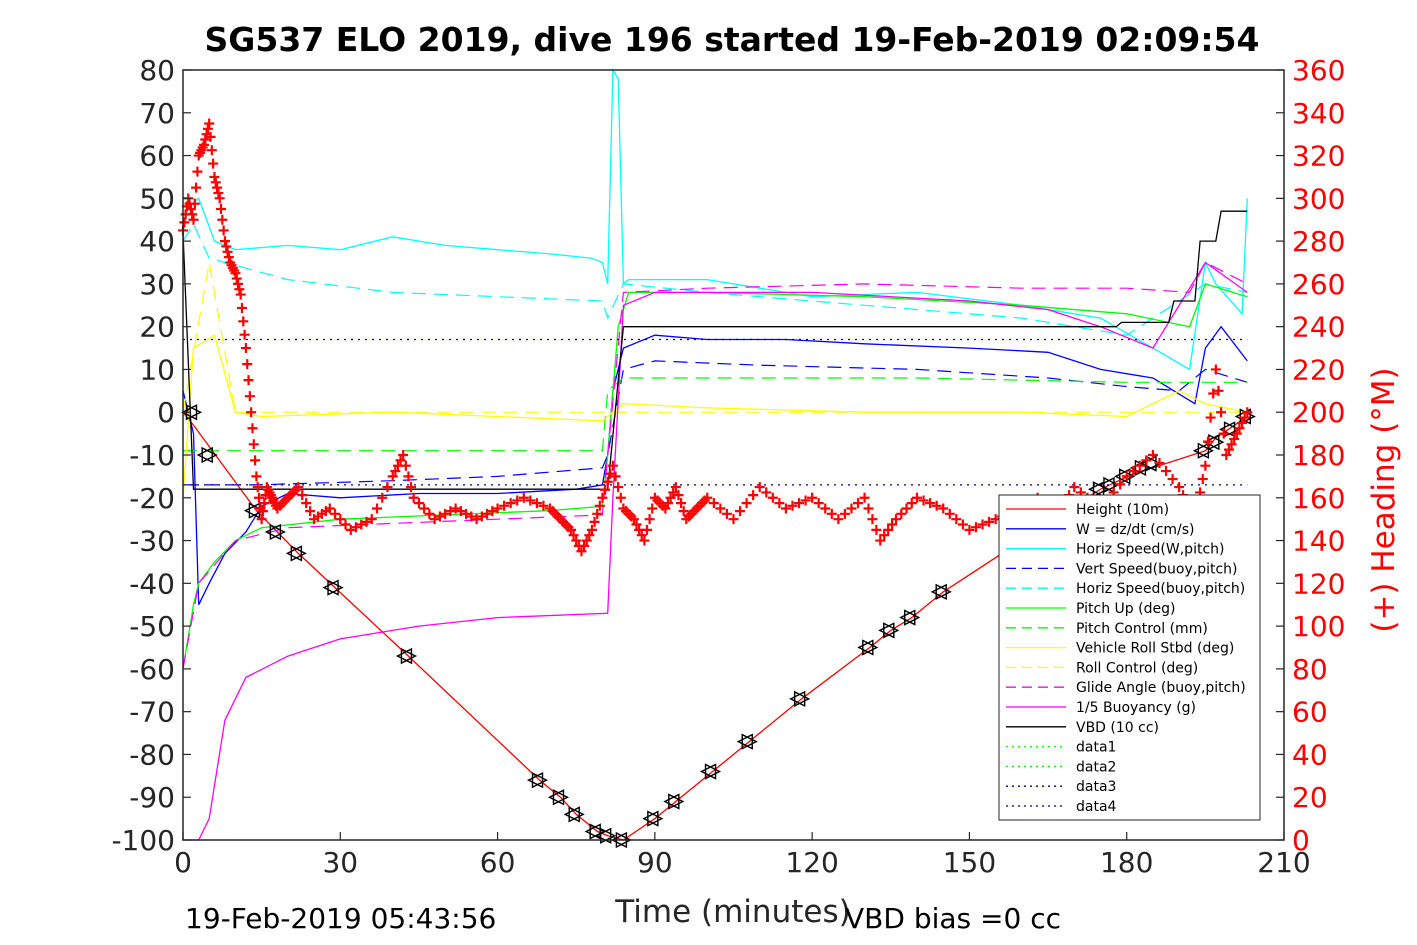 The width and height of the screenshot is (1417, 945). I want to click on footer-vbd-bias: VBD bias =0 cc, so click(953, 918).